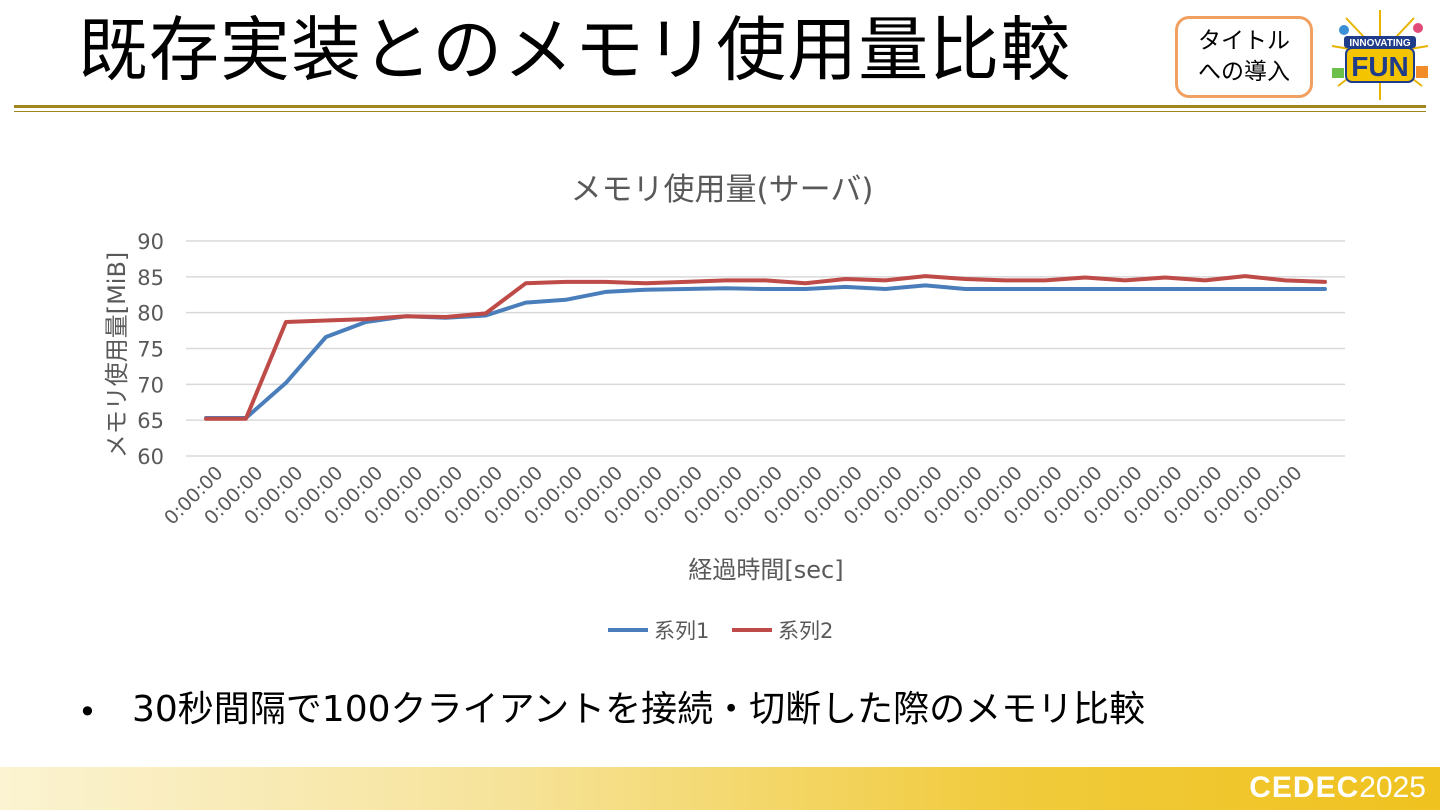 This screenshot has height=810, width=1440. I want to click on cedec-year: 2025, so click(1392, 787).